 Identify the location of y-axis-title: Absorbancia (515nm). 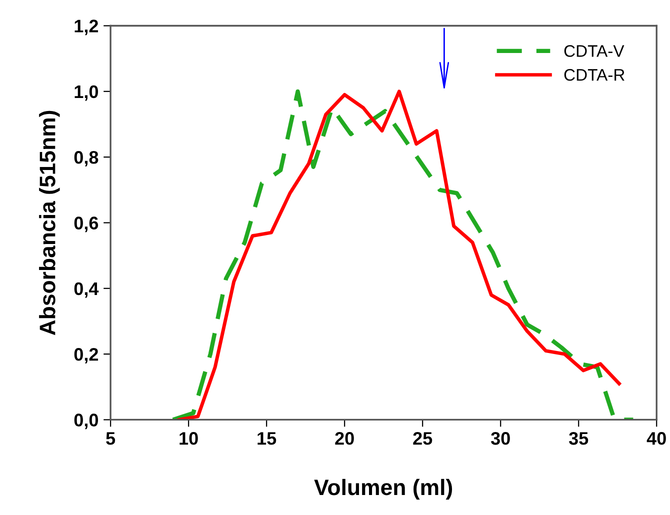
(49, 223).